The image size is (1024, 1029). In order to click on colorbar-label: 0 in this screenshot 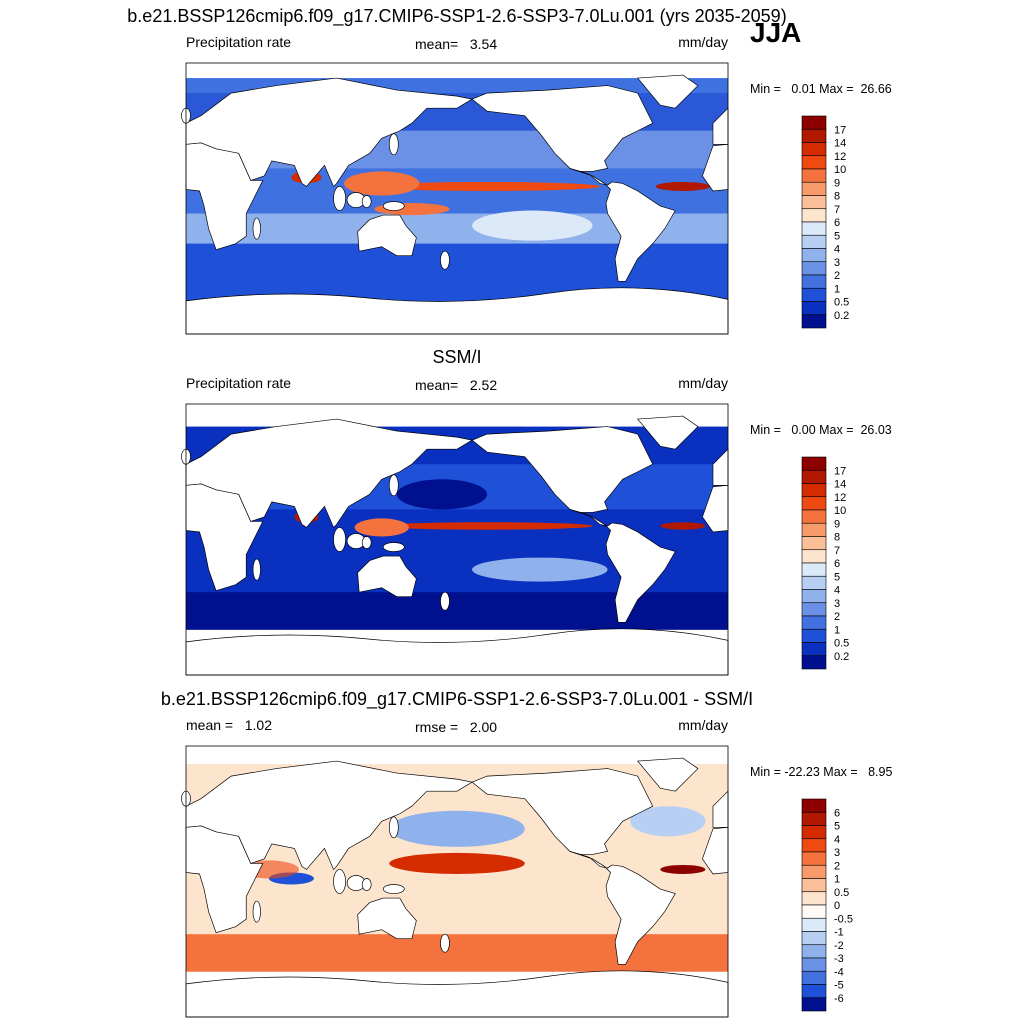, I will do `click(837, 906)`.